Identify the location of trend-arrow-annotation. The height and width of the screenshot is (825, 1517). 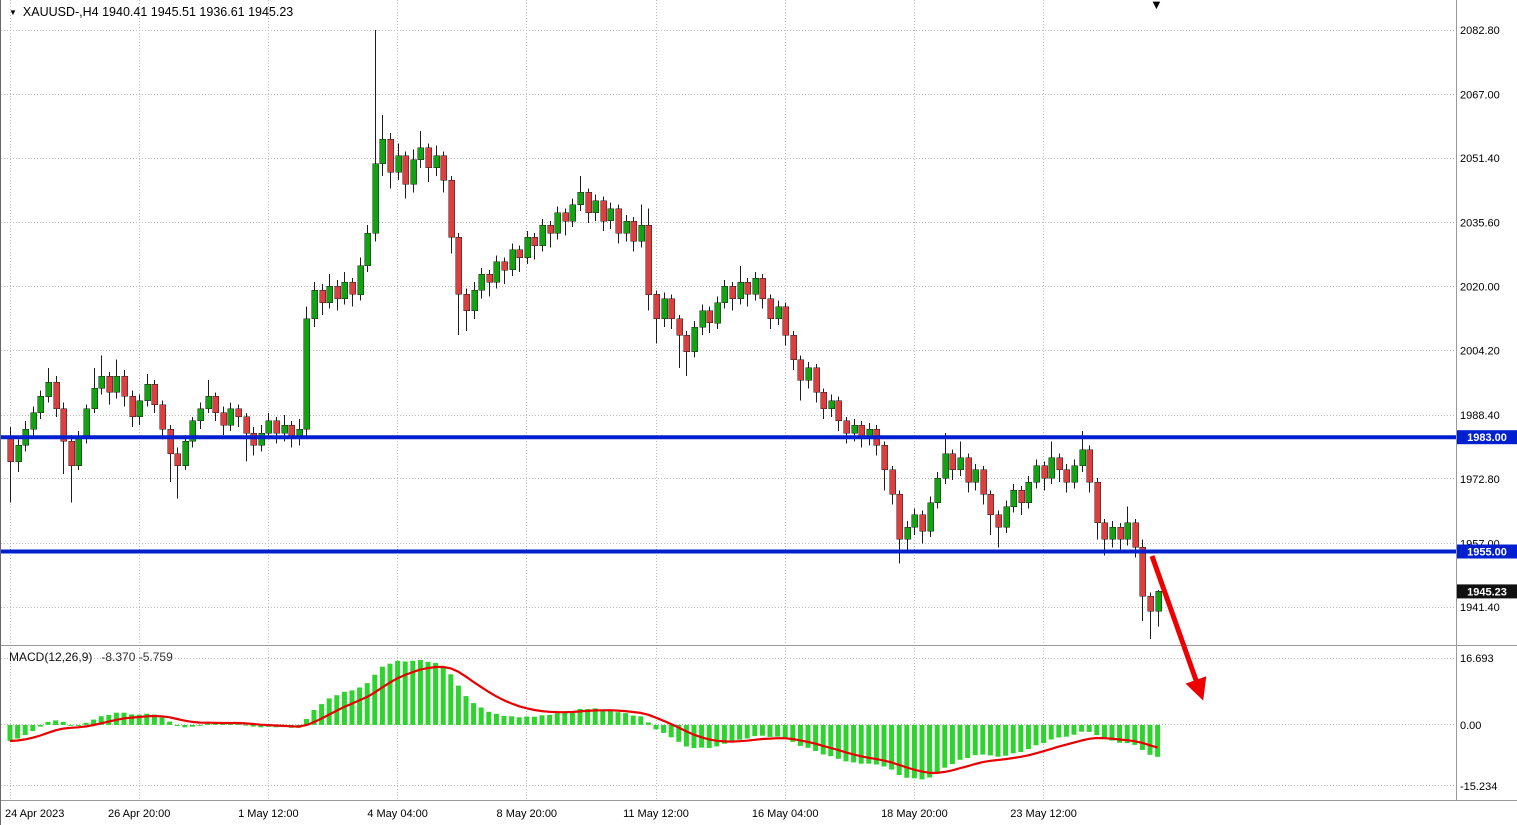
(1178, 628).